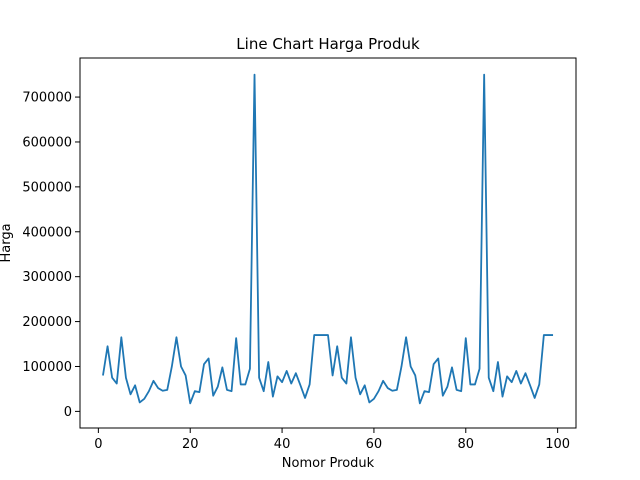 The height and width of the screenshot is (480, 640). Describe the element at coordinates (328, 463) in the screenshot. I see `x-axis-label: Nomor Produk` at that location.